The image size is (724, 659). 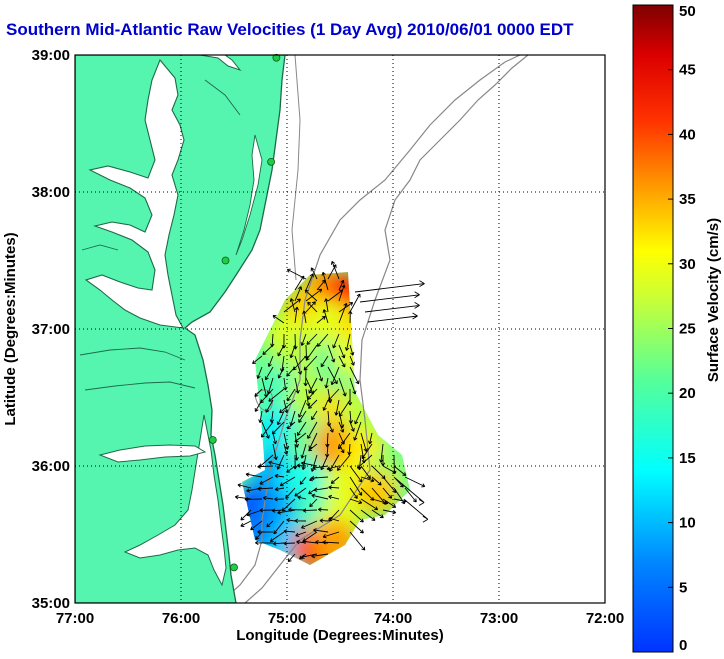 I want to click on y-axis-label: Latitude (Degrees:Minutes), so click(x=10, y=328).